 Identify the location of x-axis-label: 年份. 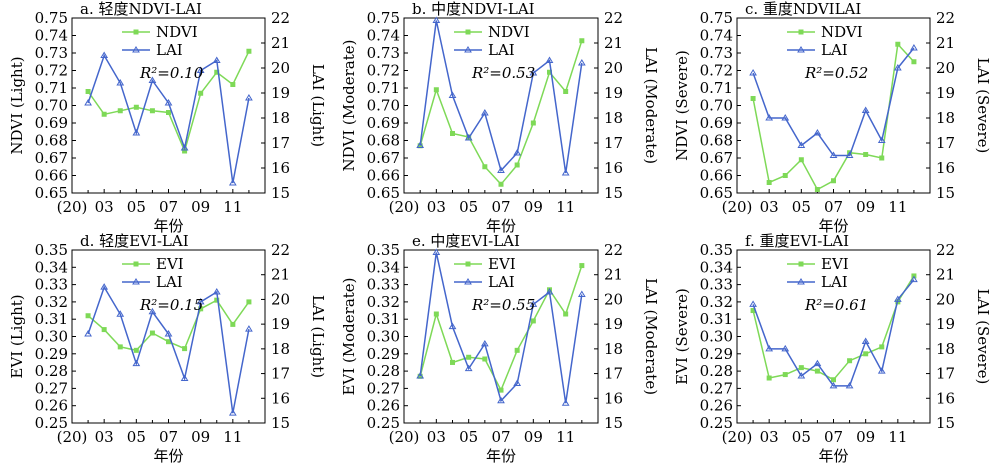
(833, 226).